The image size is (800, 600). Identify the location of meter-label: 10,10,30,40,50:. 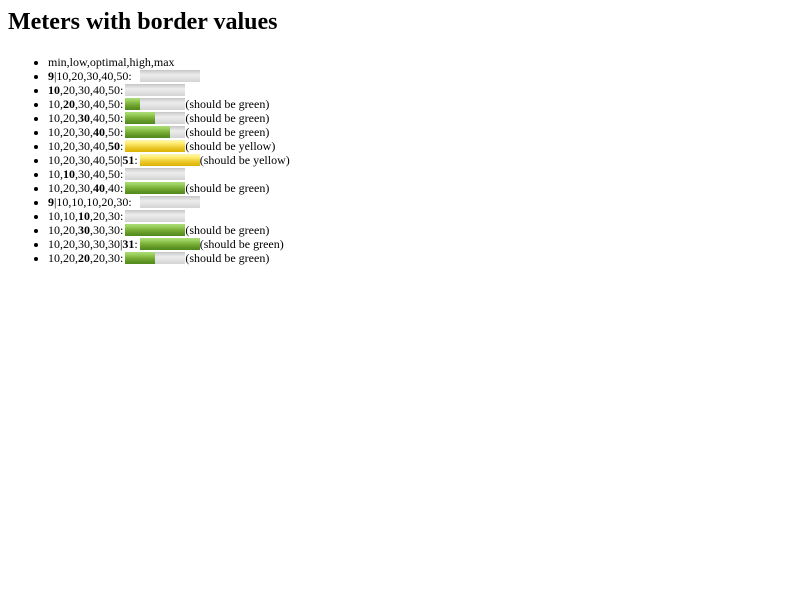
(85, 174).